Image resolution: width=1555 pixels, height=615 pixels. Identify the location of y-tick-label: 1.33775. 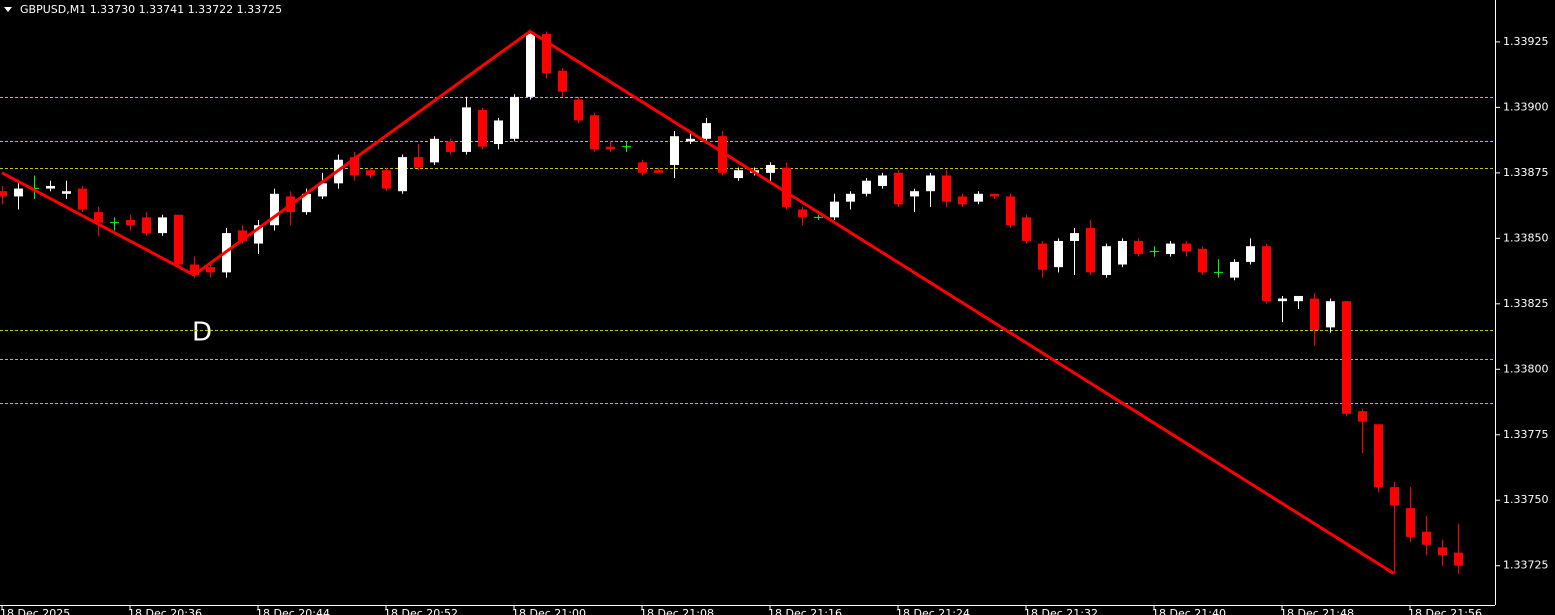
(1526, 434).